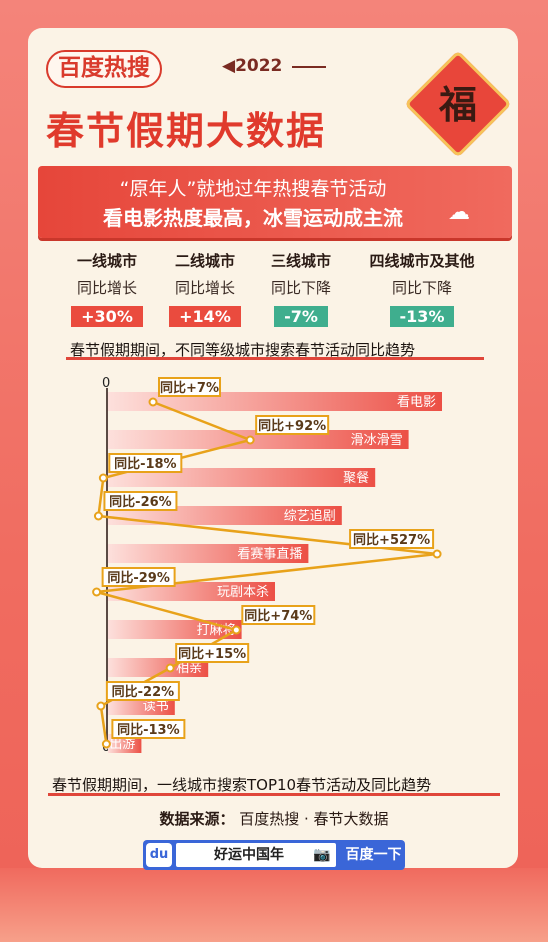 Image resolution: width=548 pixels, height=942 pixels. I want to click on headline-line-2: 看电影热度最高，冰雪运动成主流, so click(253, 218).